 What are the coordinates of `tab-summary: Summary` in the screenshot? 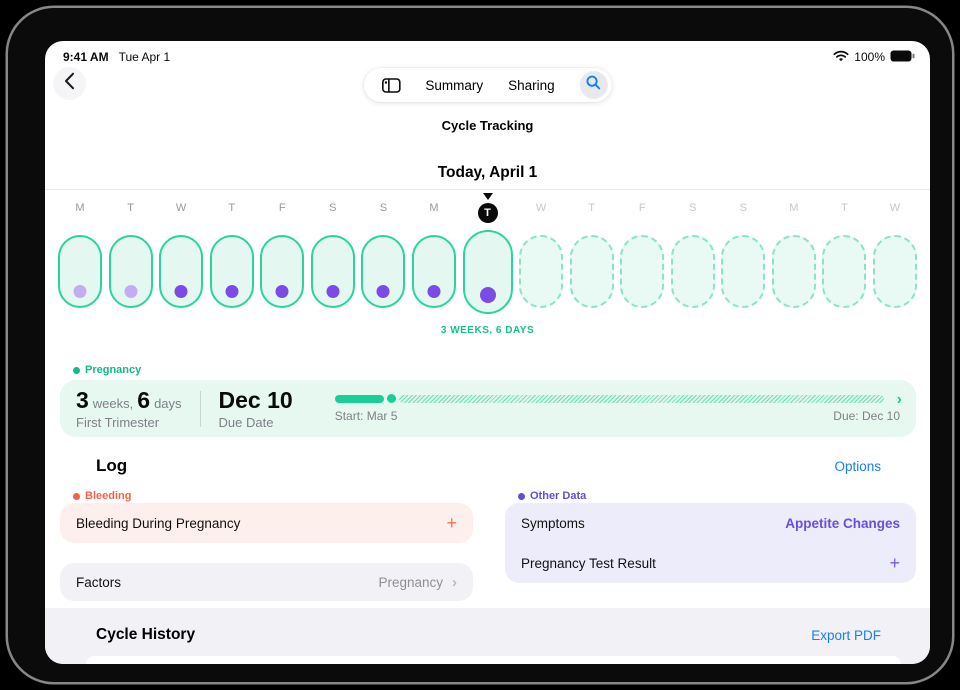 It's located at (454, 85).